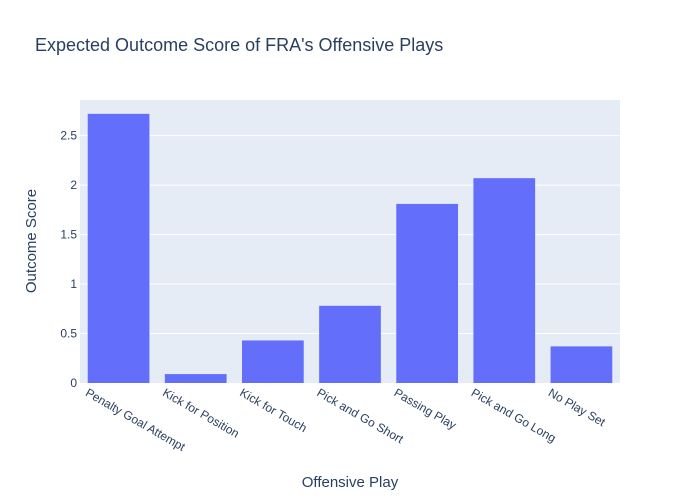 The height and width of the screenshot is (500, 700). What do you see at coordinates (73, 185) in the screenshot?
I see `y-tick-label: 2` at bounding box center [73, 185].